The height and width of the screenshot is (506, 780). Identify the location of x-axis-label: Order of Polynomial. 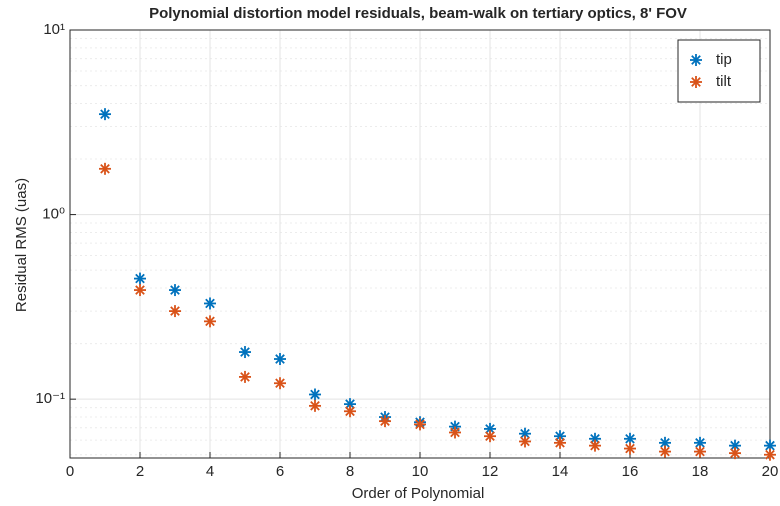
(418, 493).